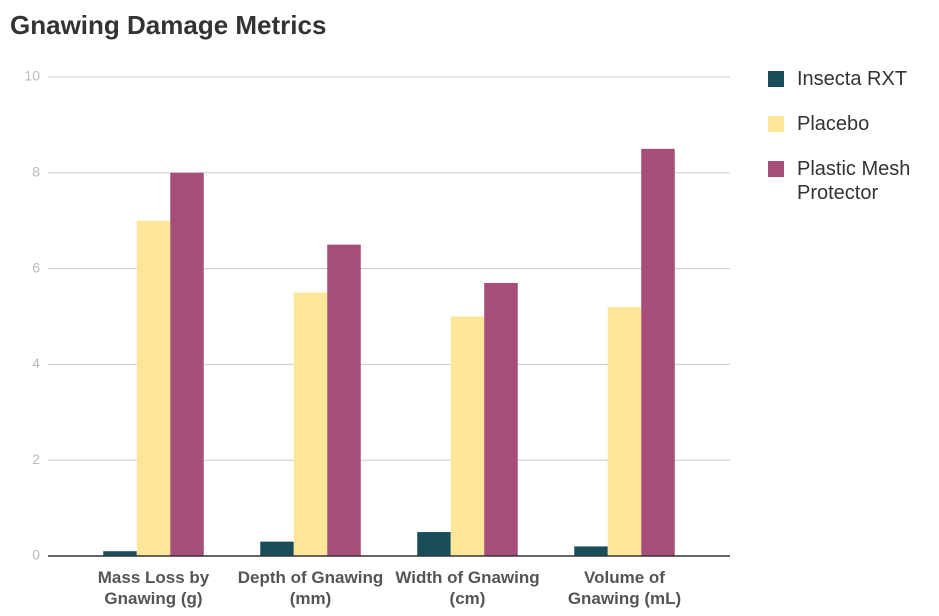 The width and height of the screenshot is (939, 616). I want to click on legend-label: Placebo, so click(833, 124).